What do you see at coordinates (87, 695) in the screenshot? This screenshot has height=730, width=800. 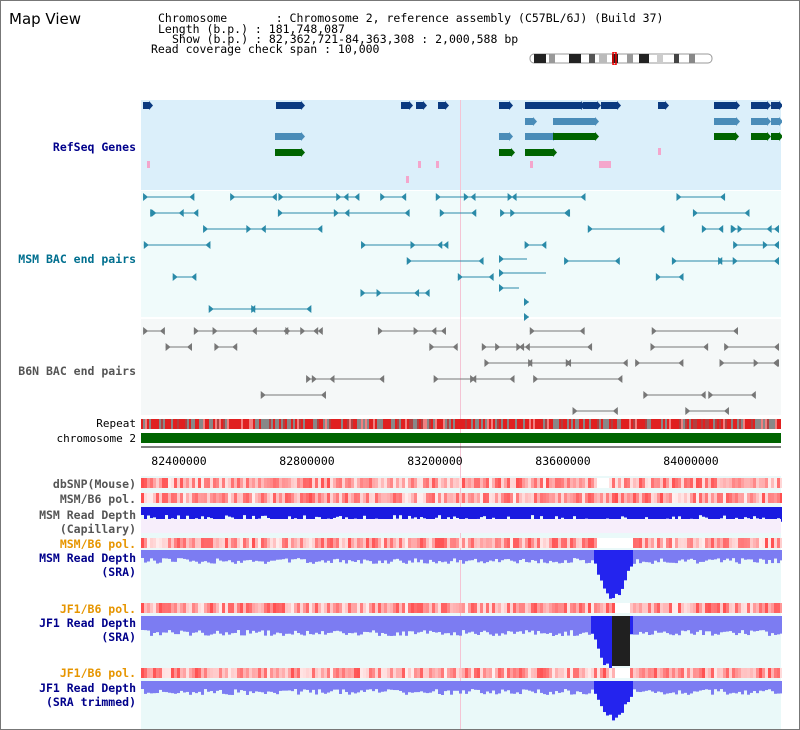 I see `label-jf1-depth-trim: JF1 Read Depth (SRA trimmed)` at bounding box center [87, 695].